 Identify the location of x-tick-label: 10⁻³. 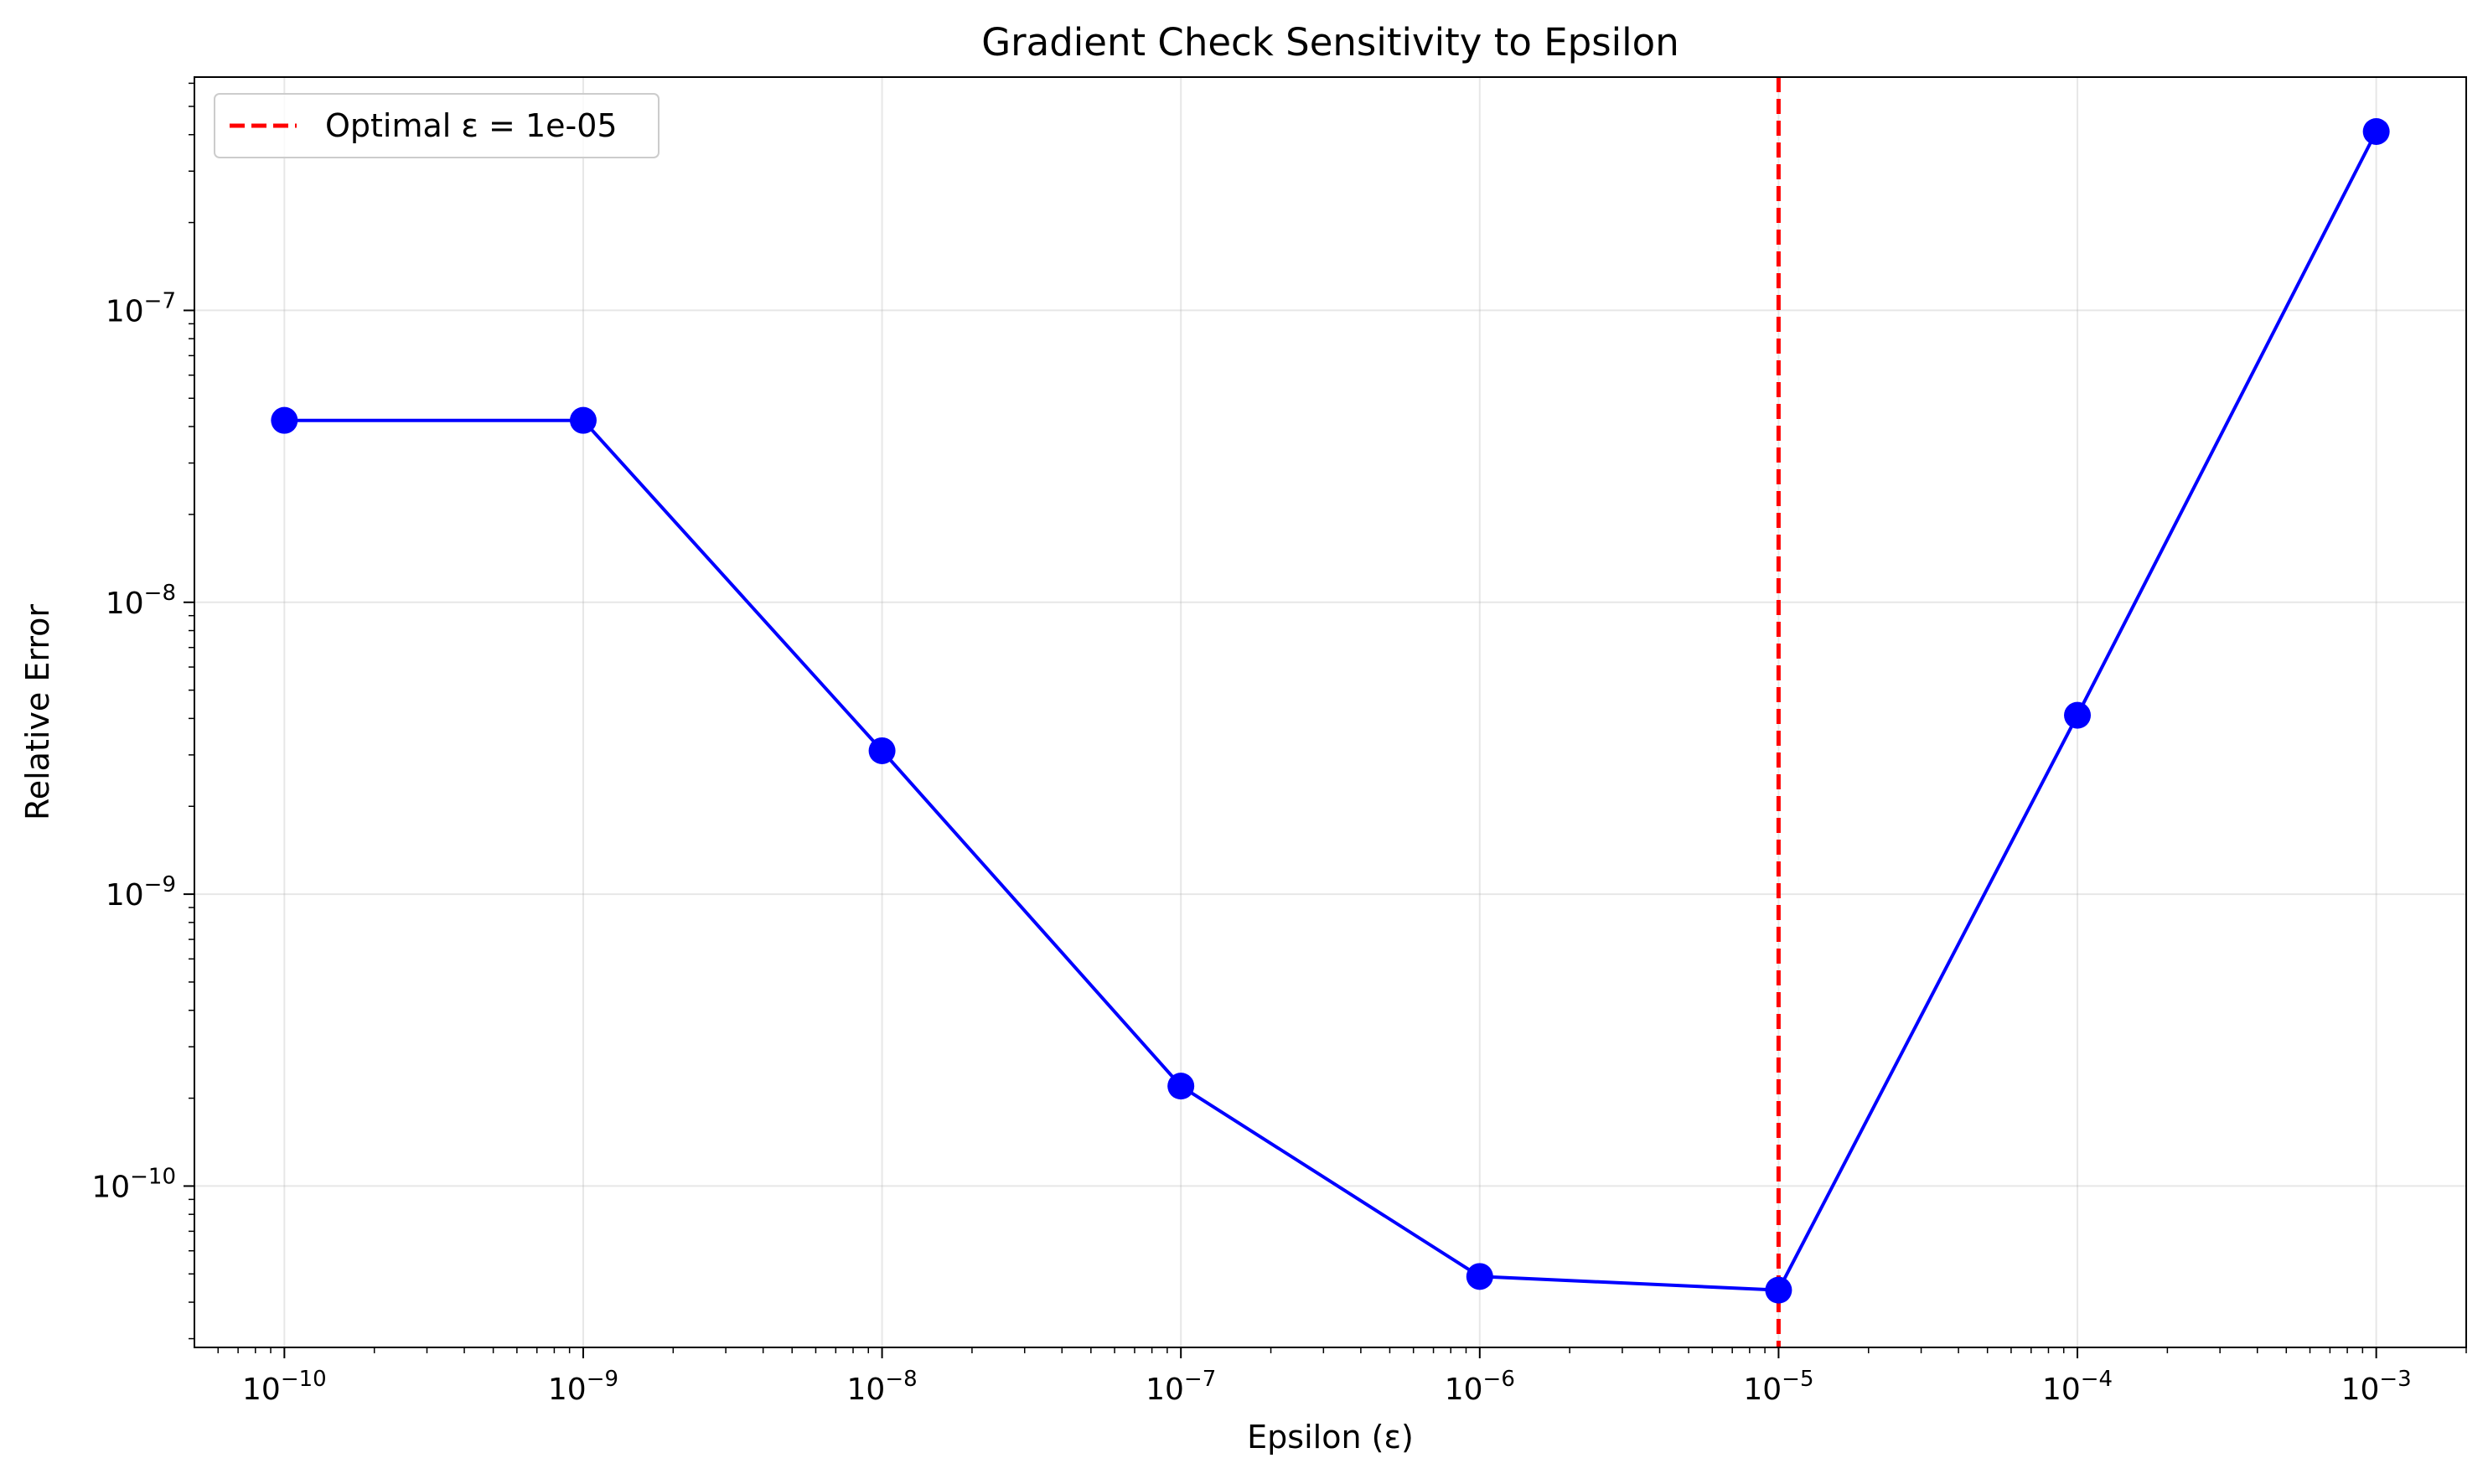
(2376, 1387).